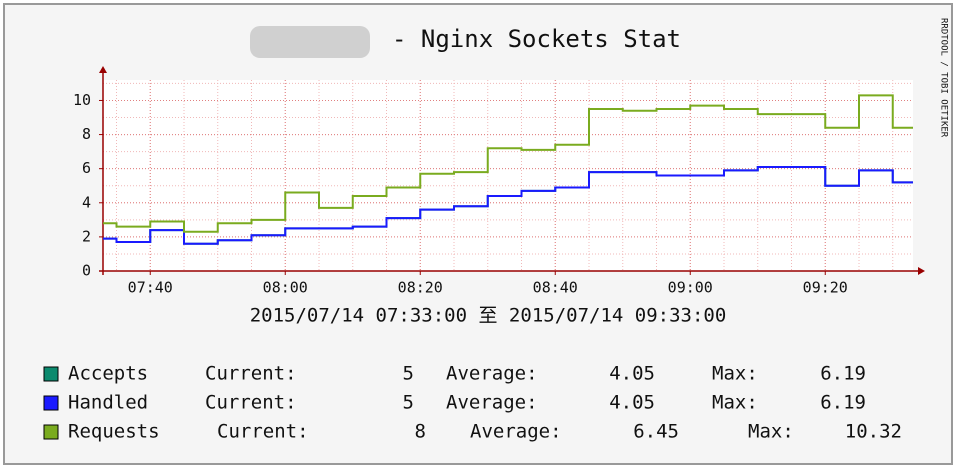  What do you see at coordinates (420, 432) in the screenshot?
I see `legend-current: 8` at bounding box center [420, 432].